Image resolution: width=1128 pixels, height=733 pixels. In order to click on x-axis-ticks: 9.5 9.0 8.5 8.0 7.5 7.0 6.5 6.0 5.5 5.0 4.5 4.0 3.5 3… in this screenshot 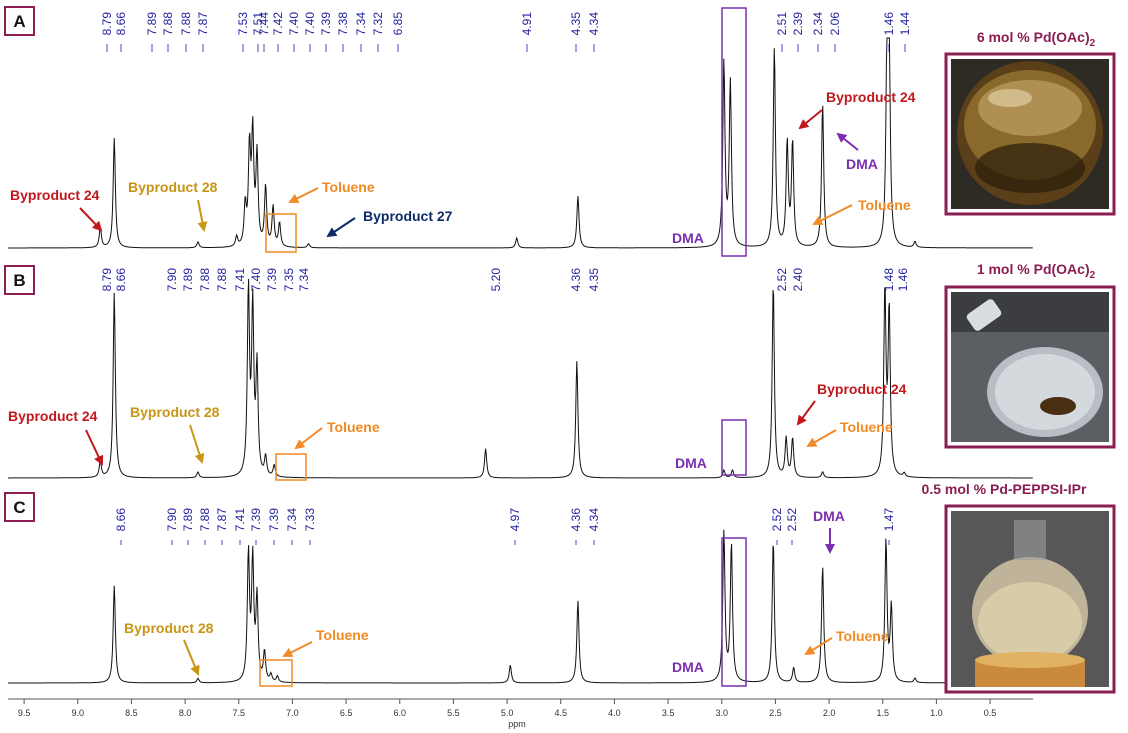, I will do `click(507, 708)`.